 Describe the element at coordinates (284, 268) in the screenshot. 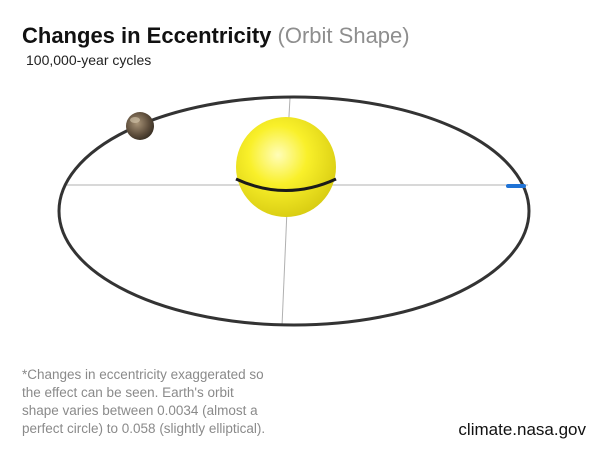

I see `vertical-axis-bottom` at that location.